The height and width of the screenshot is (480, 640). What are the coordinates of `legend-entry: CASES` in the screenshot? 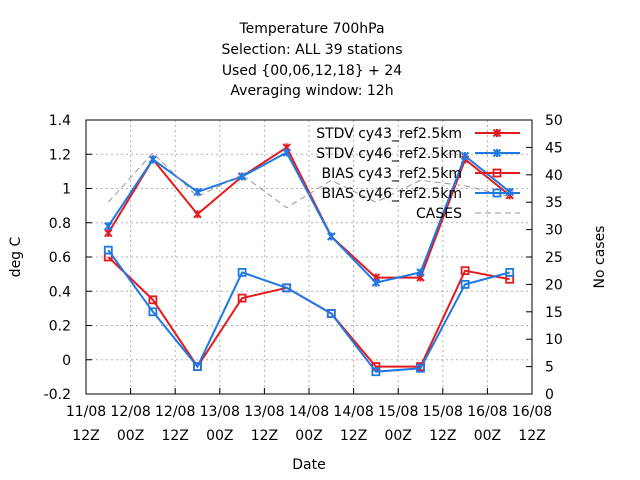 It's located at (468, 214).